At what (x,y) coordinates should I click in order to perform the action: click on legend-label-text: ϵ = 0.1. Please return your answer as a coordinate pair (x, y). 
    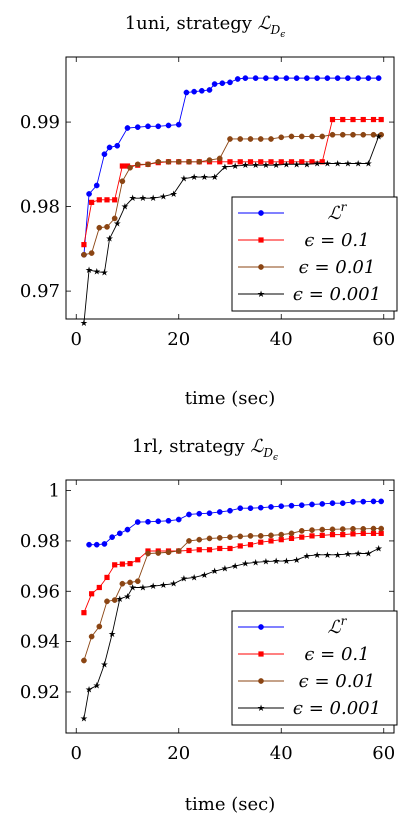
    Looking at the image, I should click on (336, 240).